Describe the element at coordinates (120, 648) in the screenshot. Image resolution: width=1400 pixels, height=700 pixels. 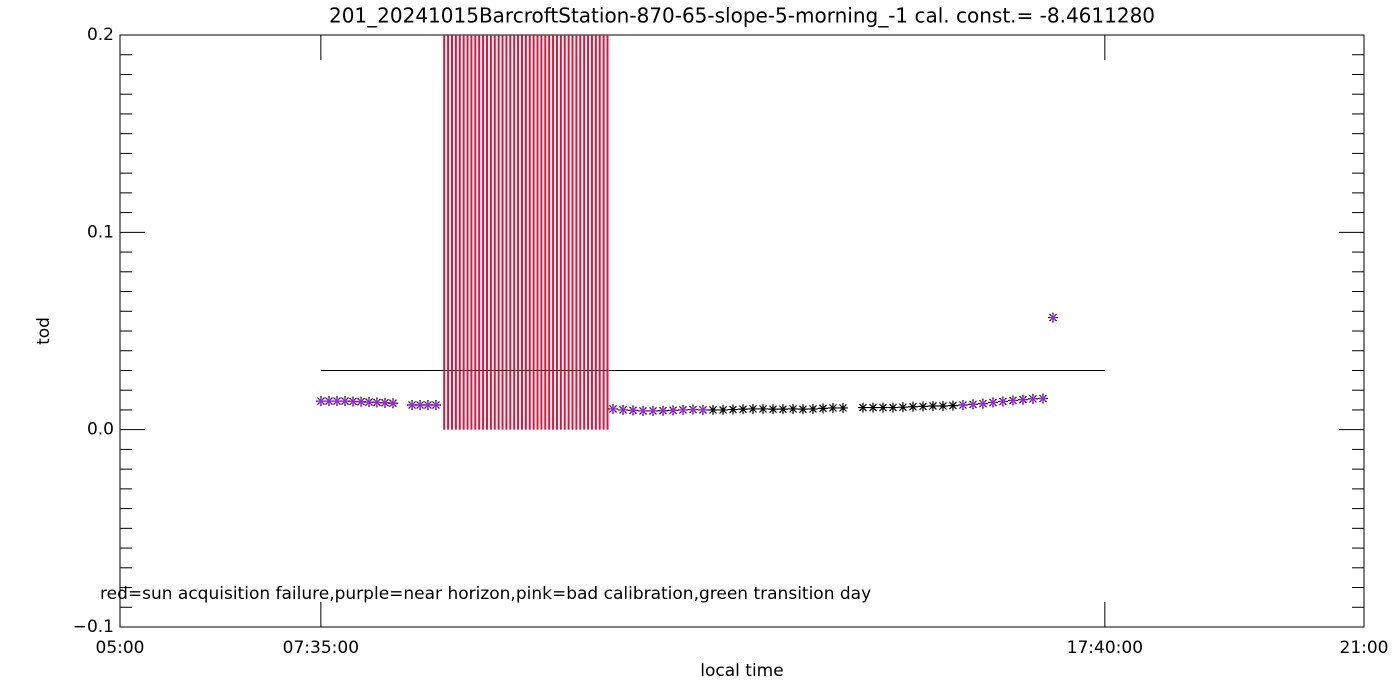
I see `x-tick-label: 05:00` at that location.